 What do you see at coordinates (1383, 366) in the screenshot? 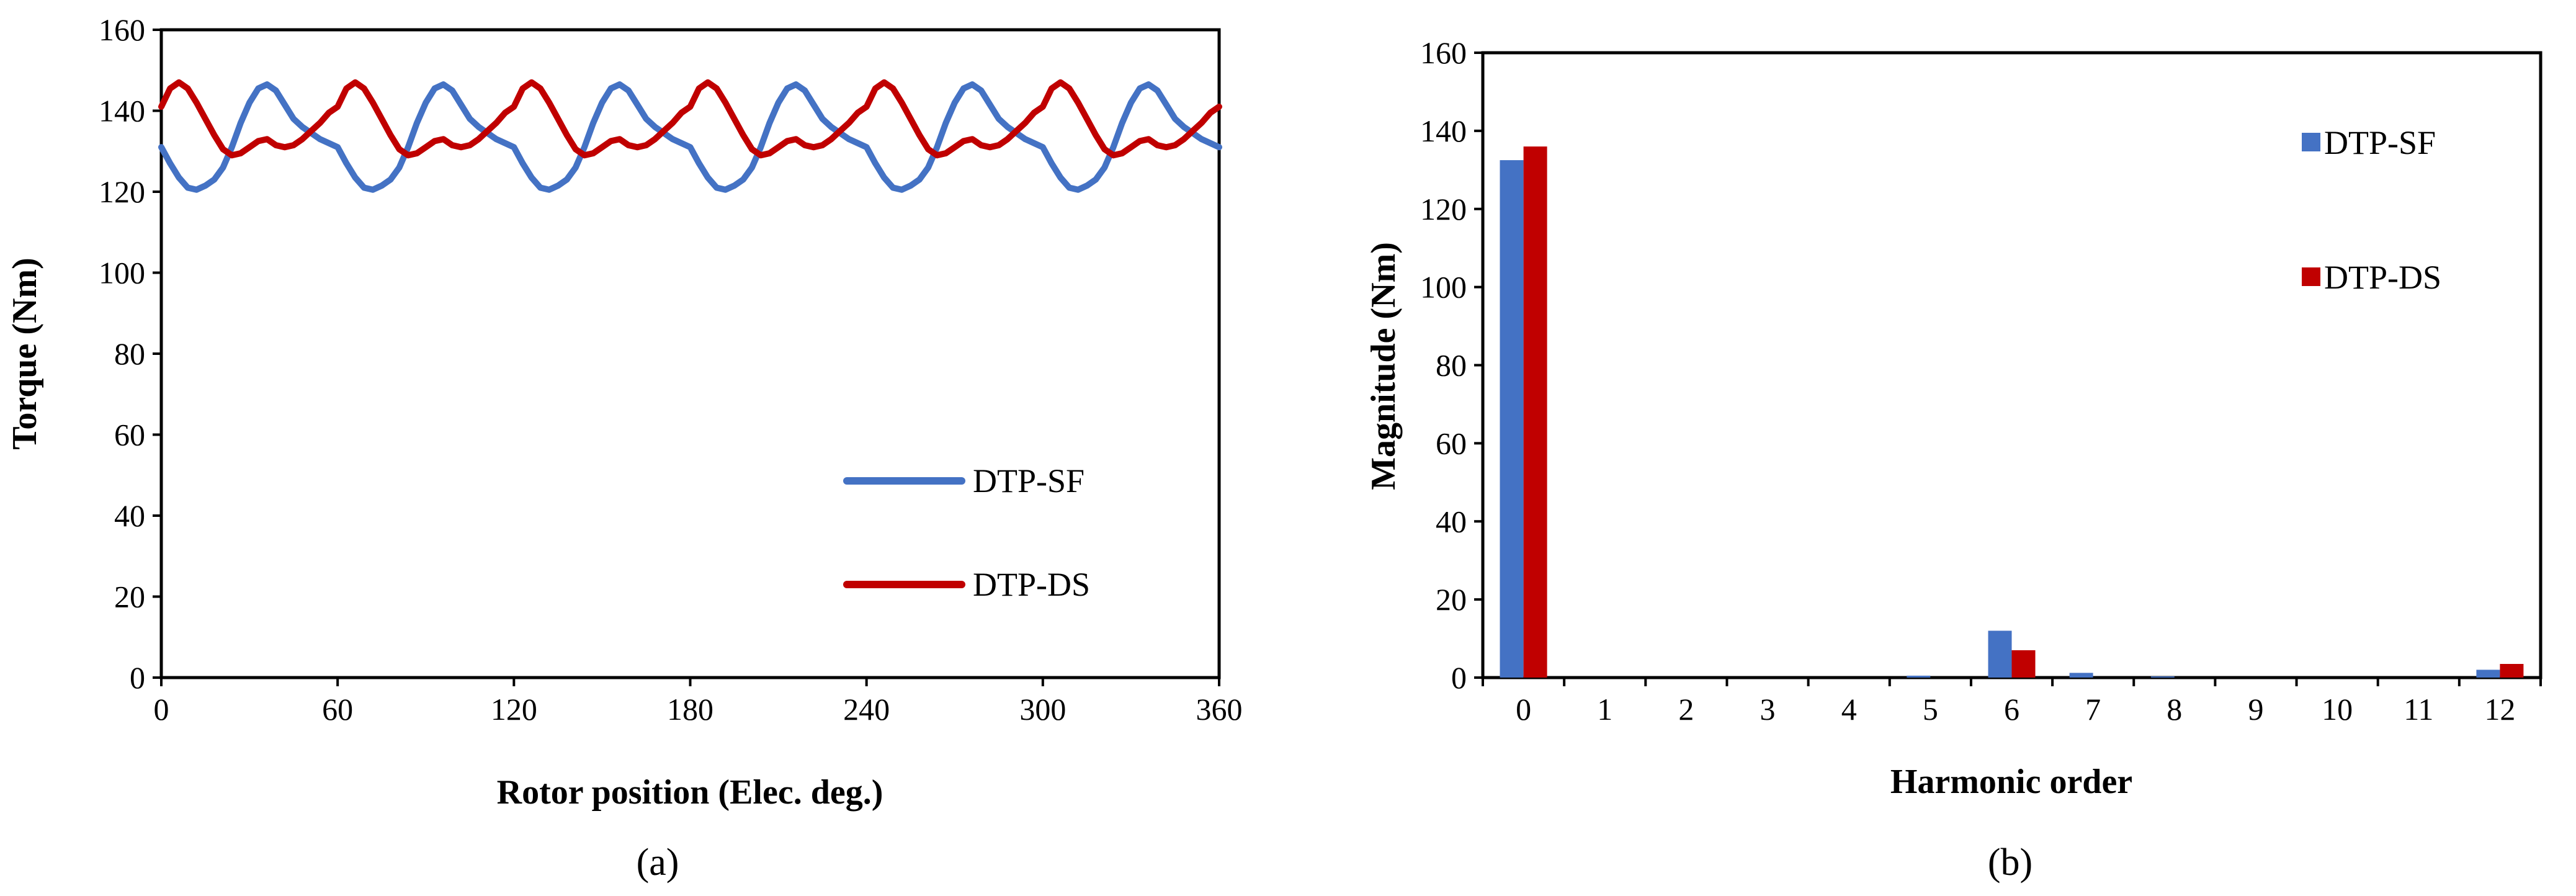
I see `y-axis-title-b: Magnitude (Nm)` at bounding box center [1383, 366].